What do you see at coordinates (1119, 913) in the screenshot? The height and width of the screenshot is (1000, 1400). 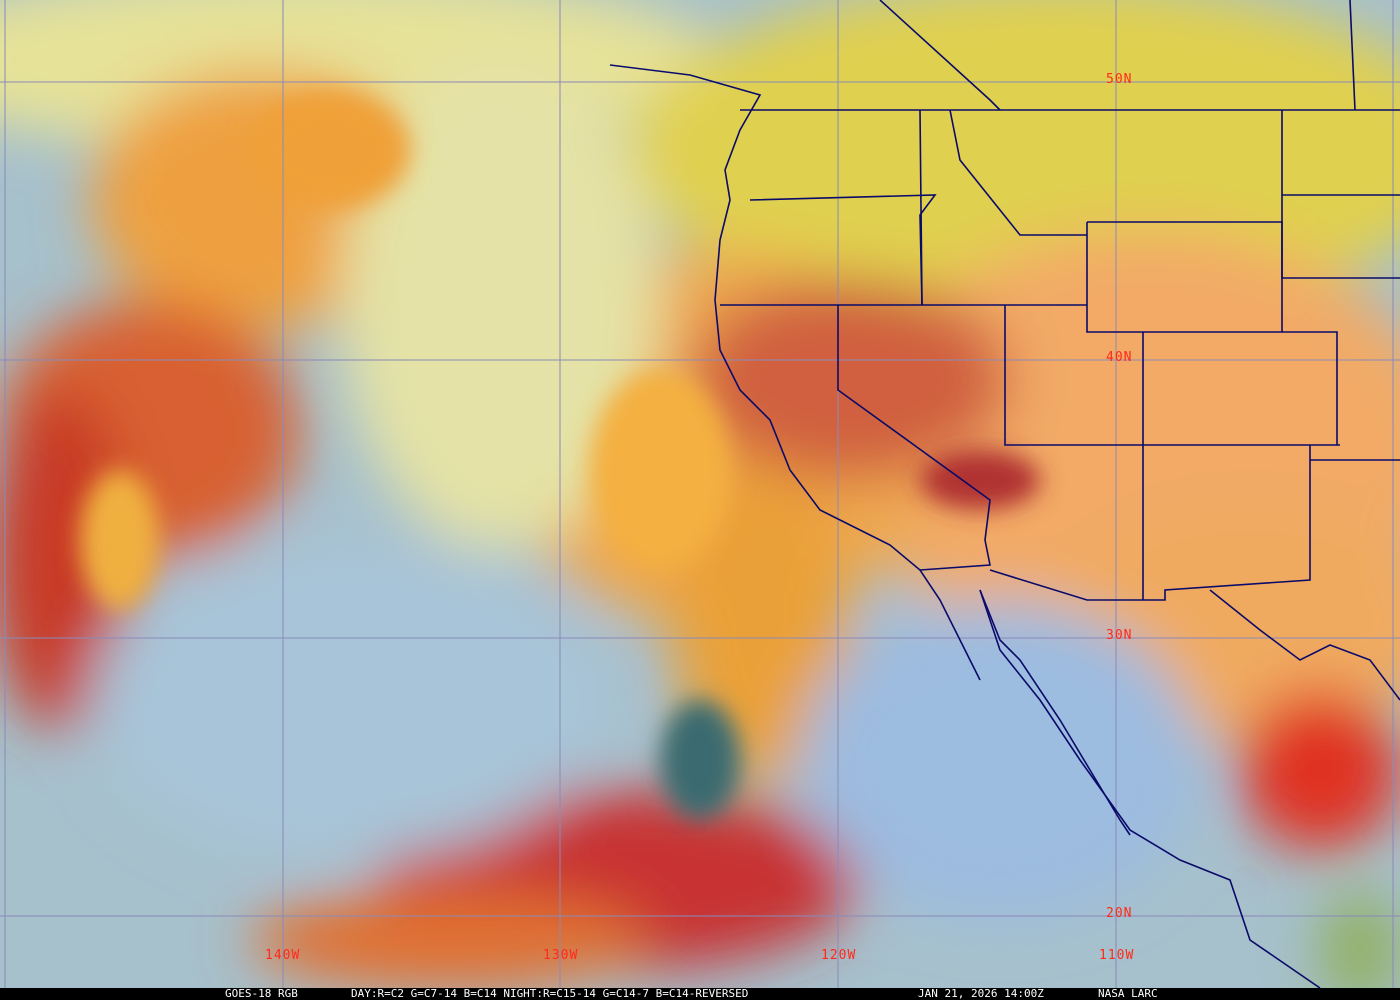 I see `latitude-label-20n: 20N` at bounding box center [1119, 913].